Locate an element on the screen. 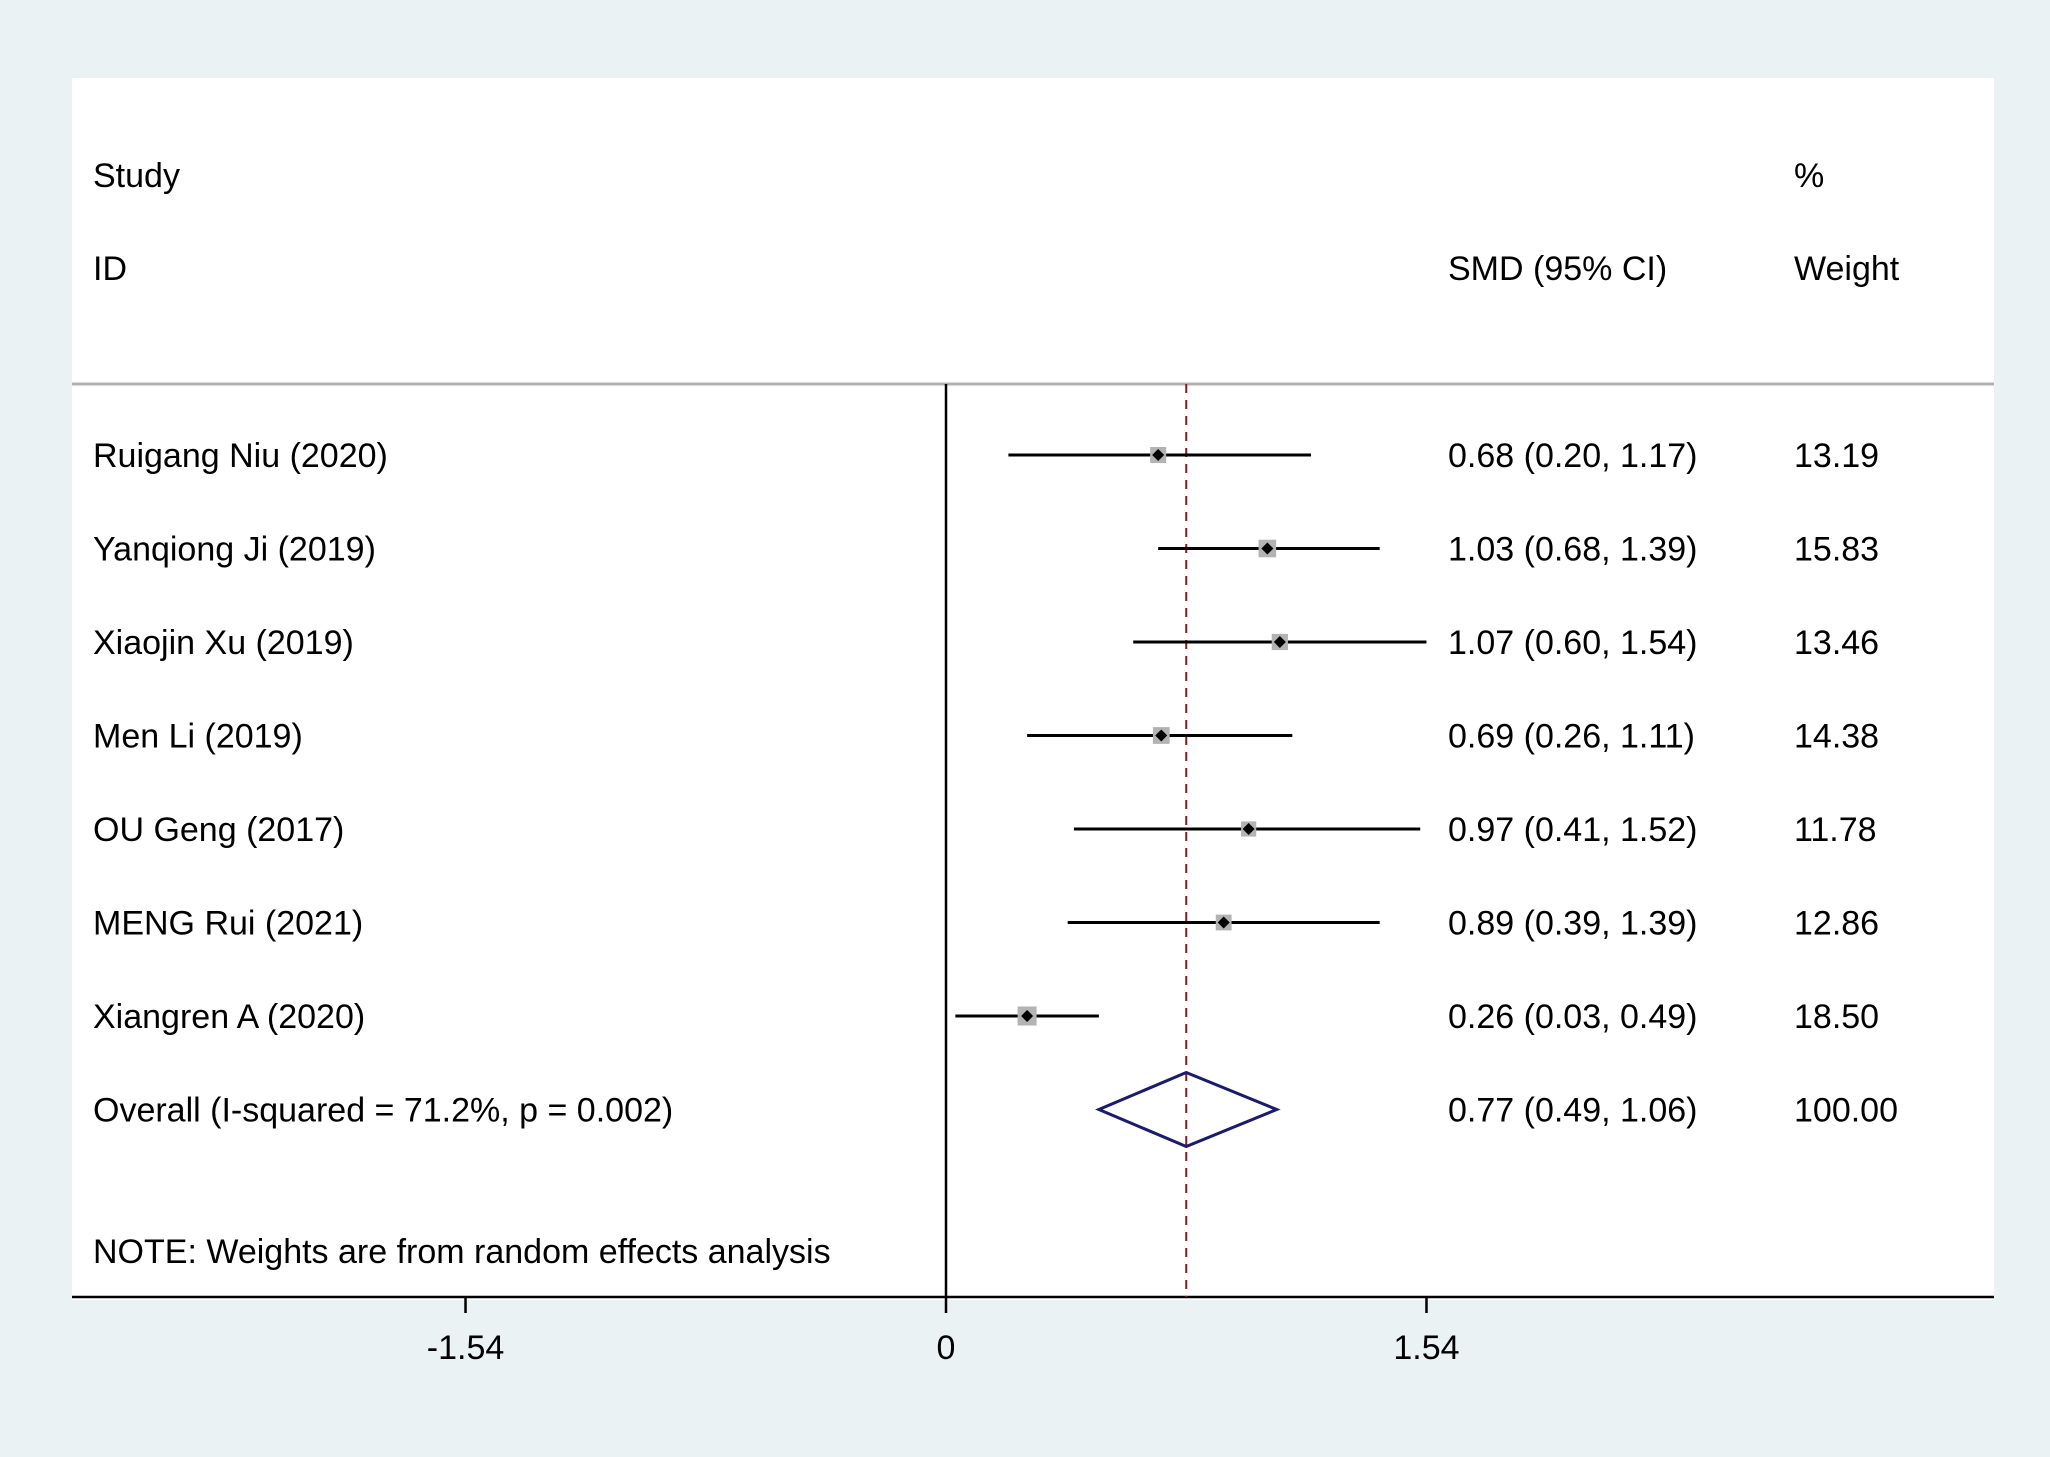 The height and width of the screenshot is (1457, 2050). study-label: Xiangren A (2020) is located at coordinates (229, 1017).